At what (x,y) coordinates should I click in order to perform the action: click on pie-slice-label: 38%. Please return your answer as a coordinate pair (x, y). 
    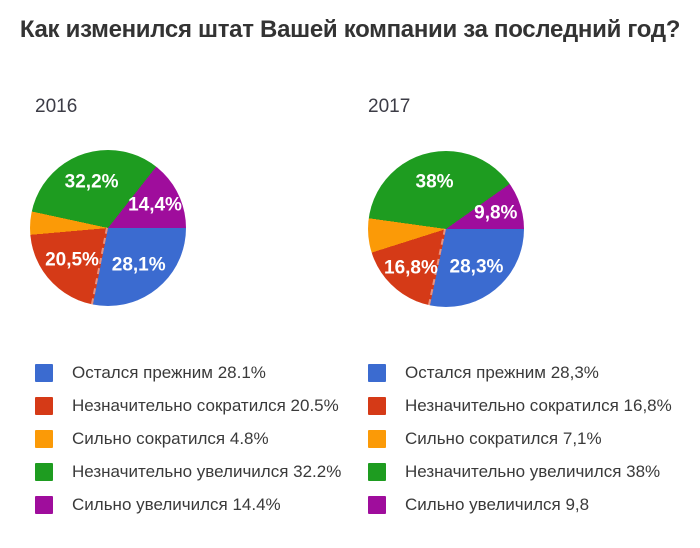
    Looking at the image, I should click on (434, 182).